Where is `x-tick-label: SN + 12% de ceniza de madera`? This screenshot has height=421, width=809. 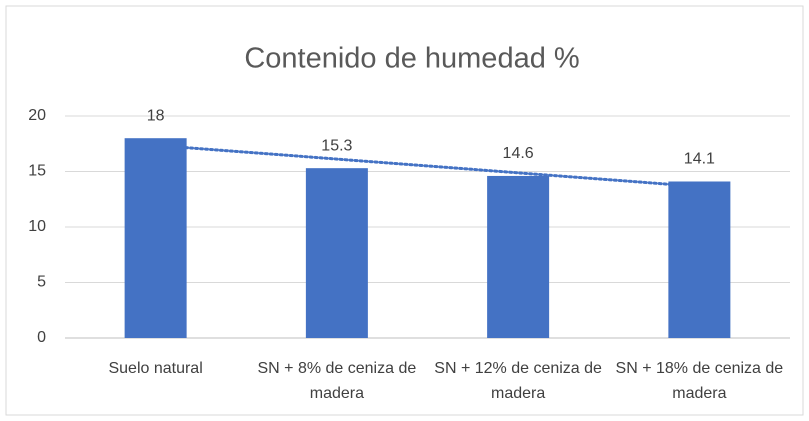
x-tick-label: SN + 12% de ceniza de madera is located at coordinates (518, 381).